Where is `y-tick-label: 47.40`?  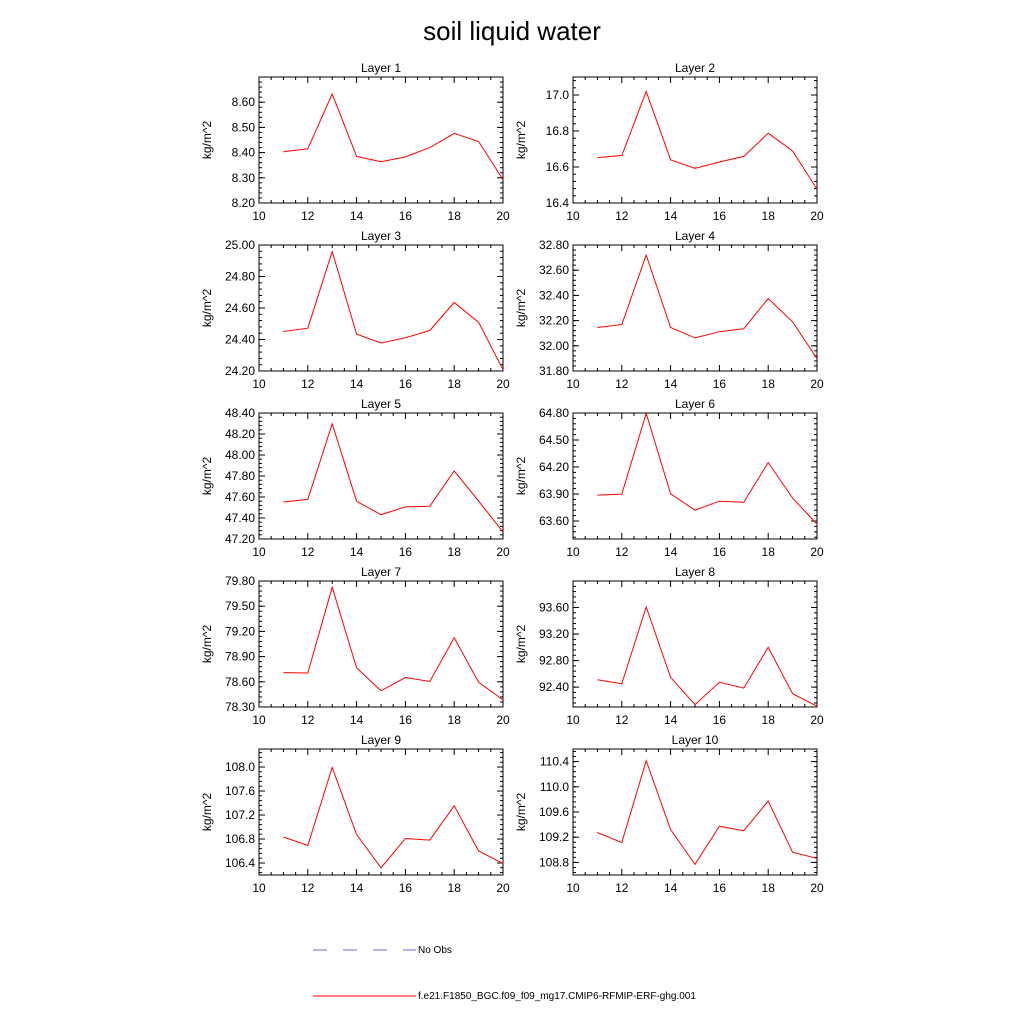 y-tick-label: 47.40 is located at coordinates (240, 518).